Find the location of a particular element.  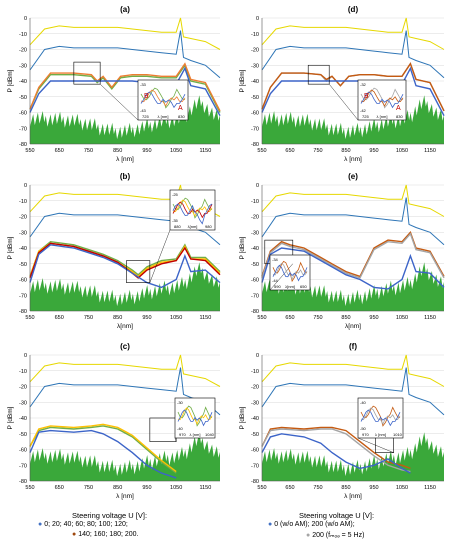

legend-left-text-1: 0; 20; 40; 60; 80; 100; 120; is located at coordinates (86, 524).